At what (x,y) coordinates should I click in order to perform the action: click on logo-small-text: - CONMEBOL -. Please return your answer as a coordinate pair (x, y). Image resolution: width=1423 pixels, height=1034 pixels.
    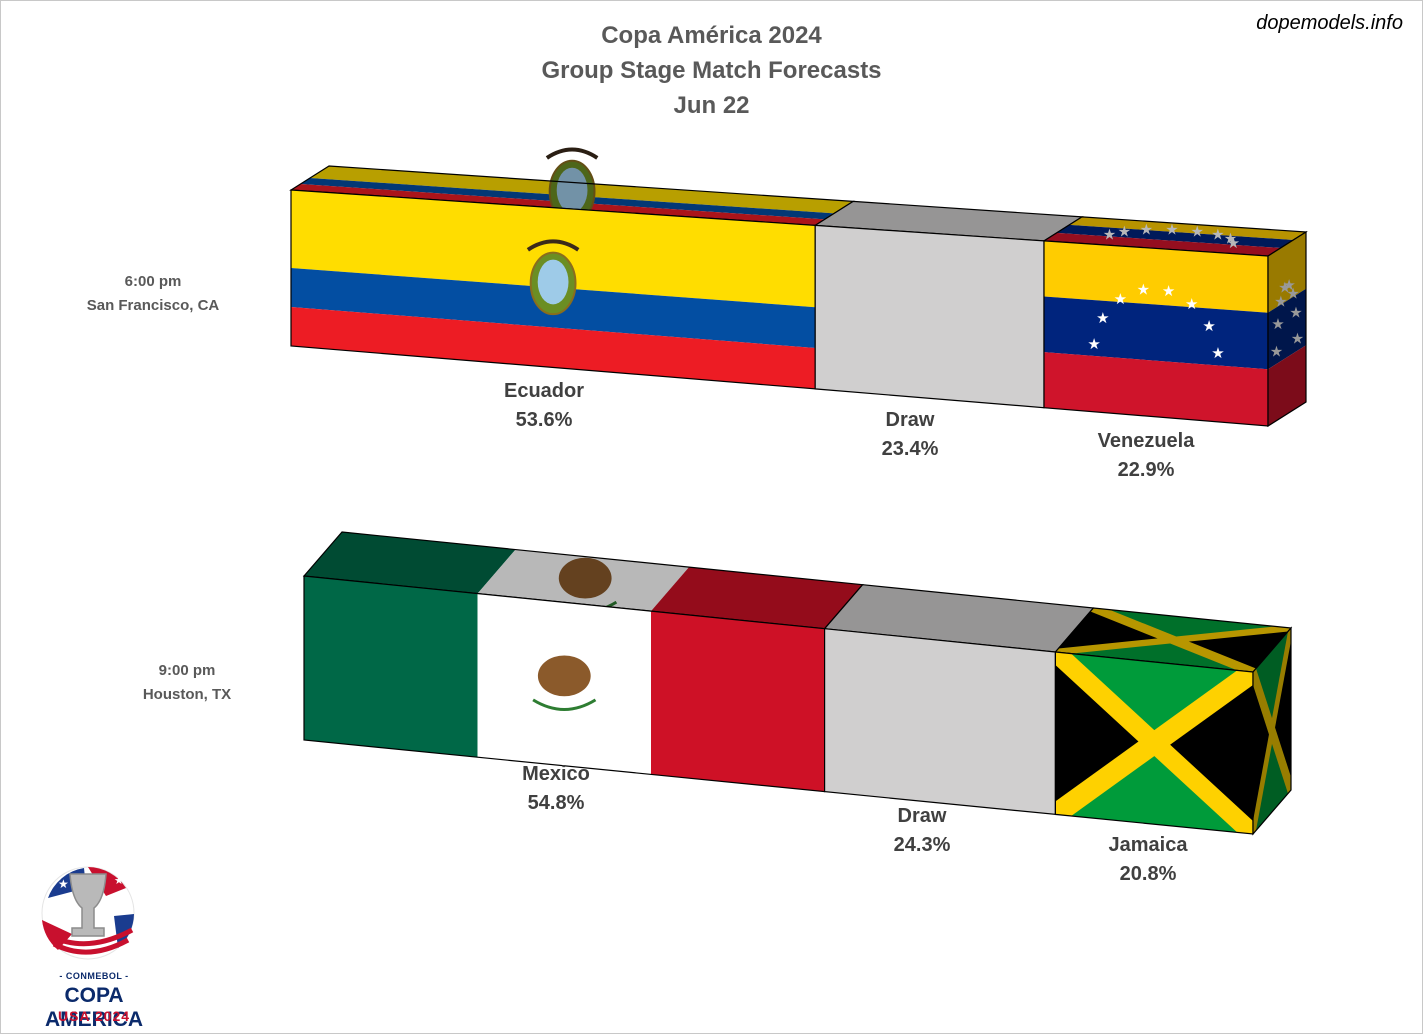
    Looking at the image, I should click on (94, 976).